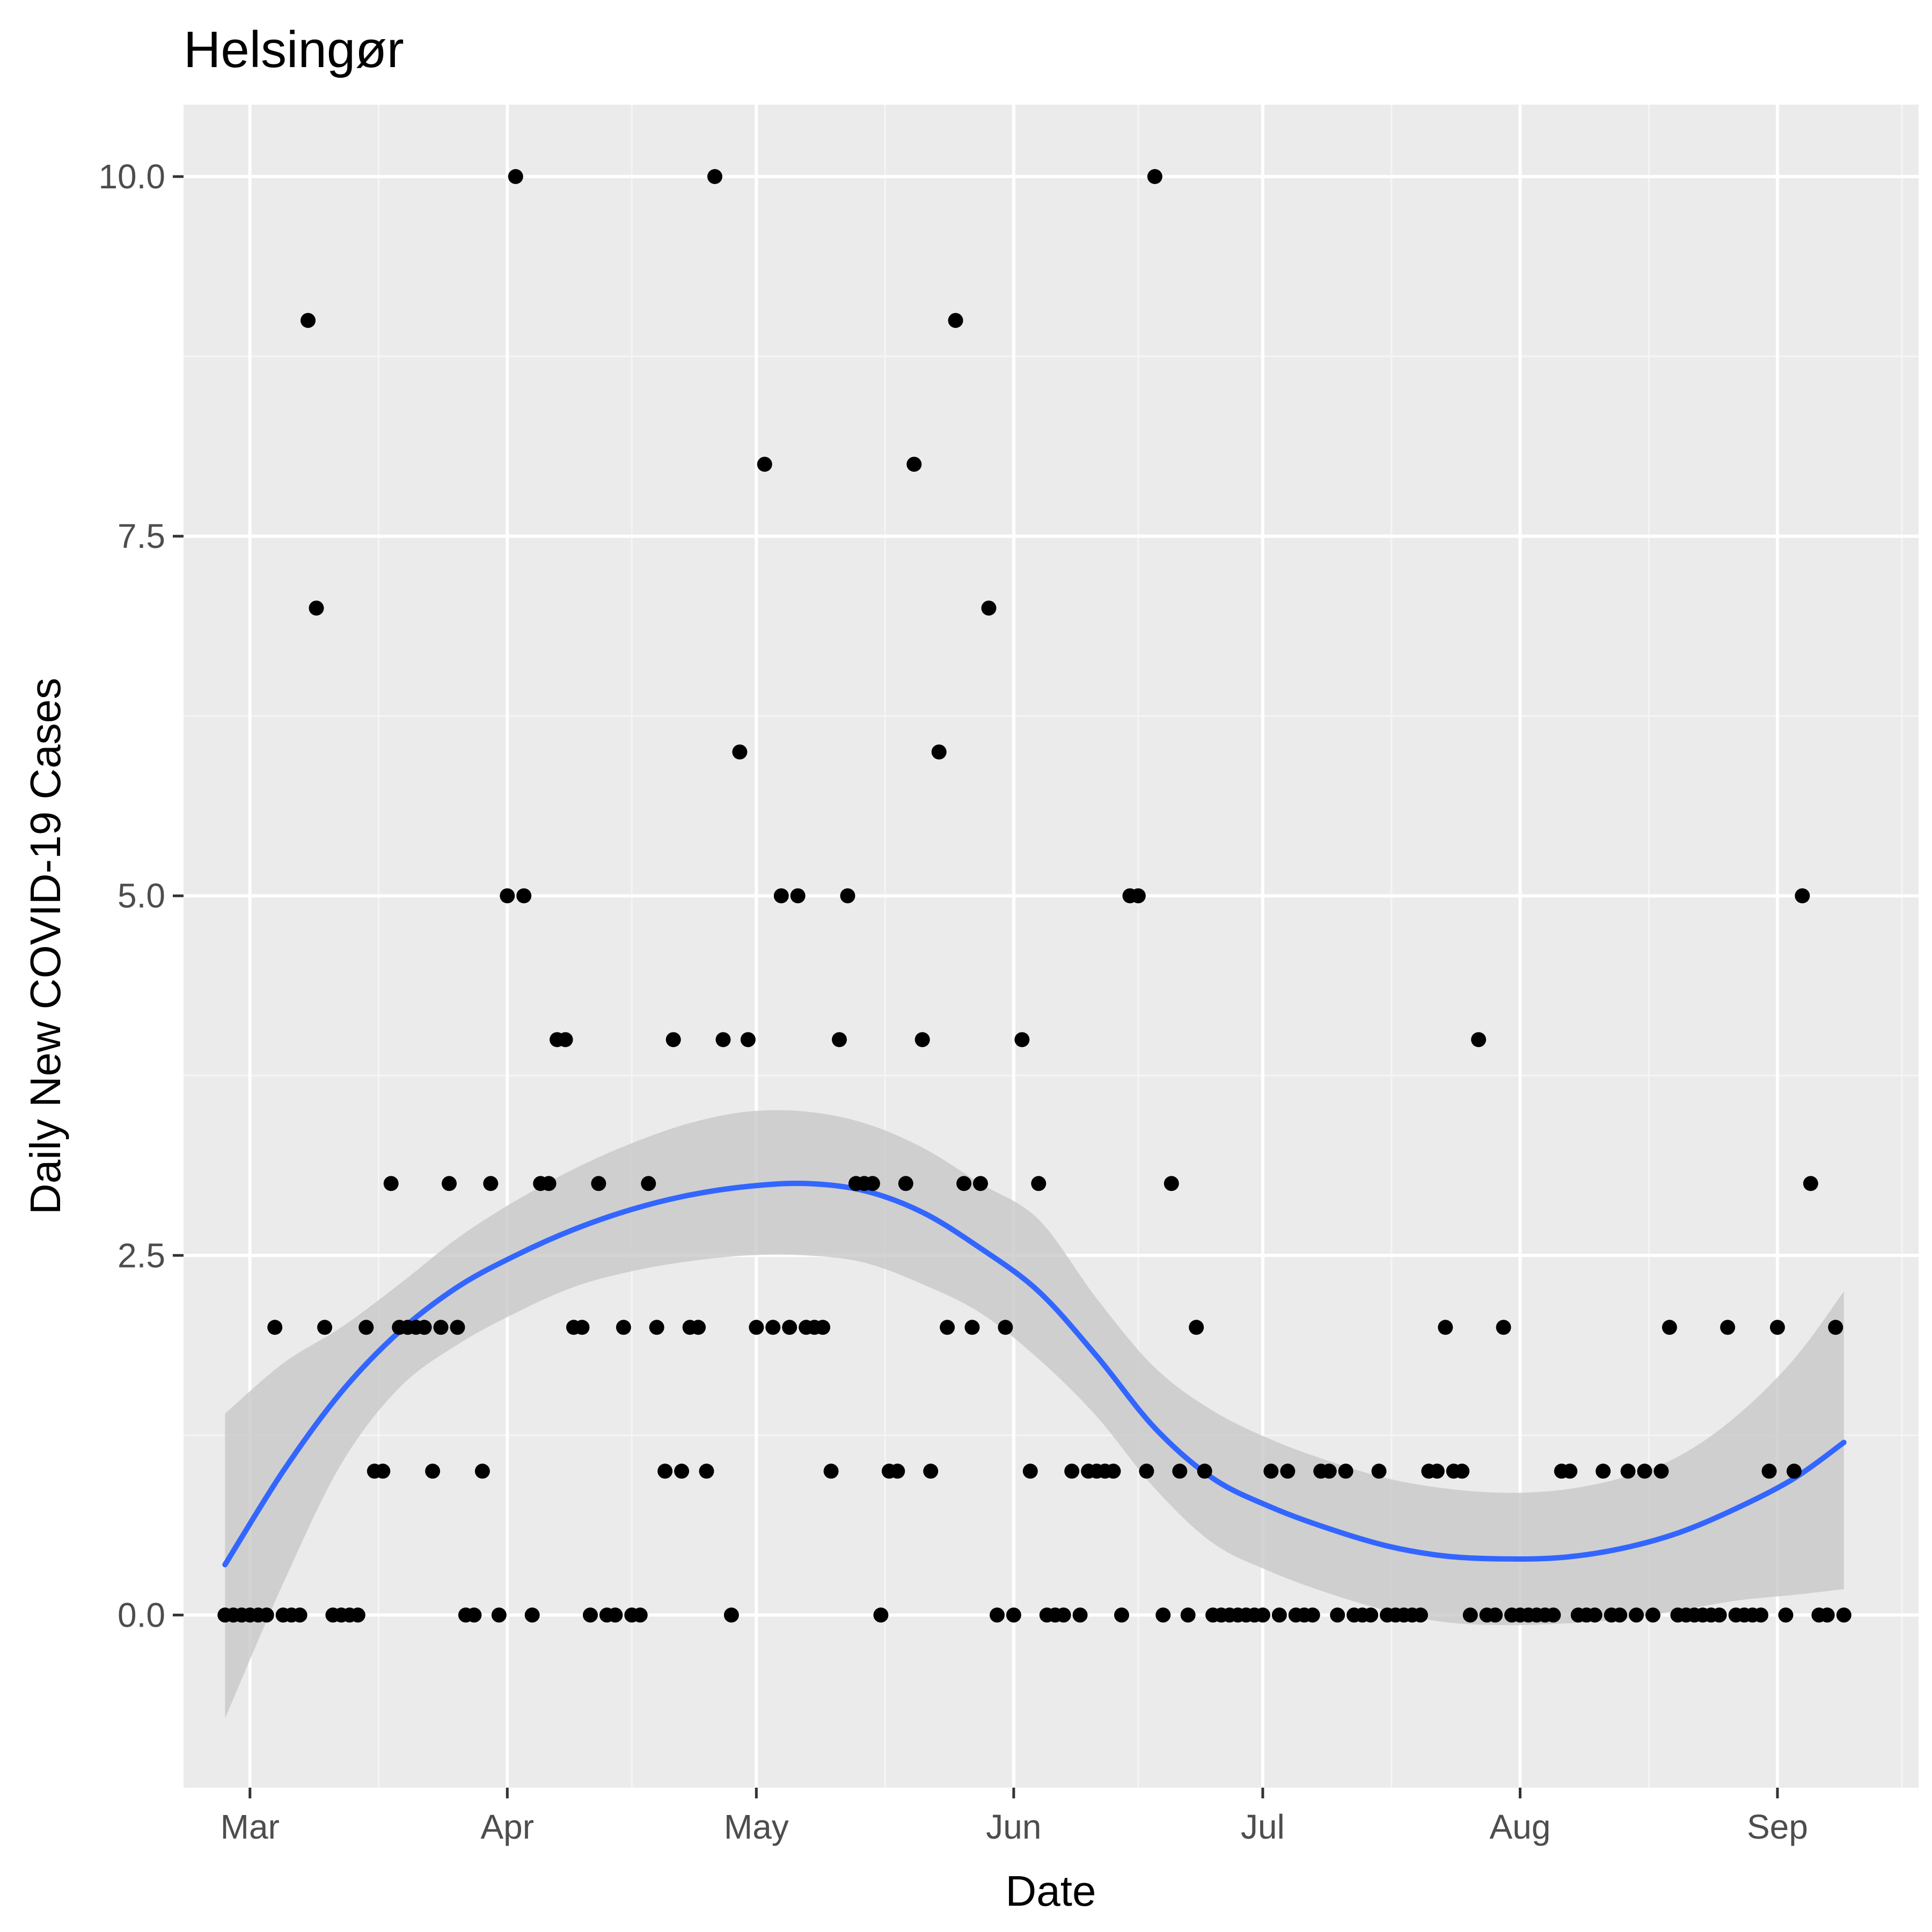 This screenshot has height=1932, width=1932. I want to click on x-tick-label: Apr, so click(507, 1826).